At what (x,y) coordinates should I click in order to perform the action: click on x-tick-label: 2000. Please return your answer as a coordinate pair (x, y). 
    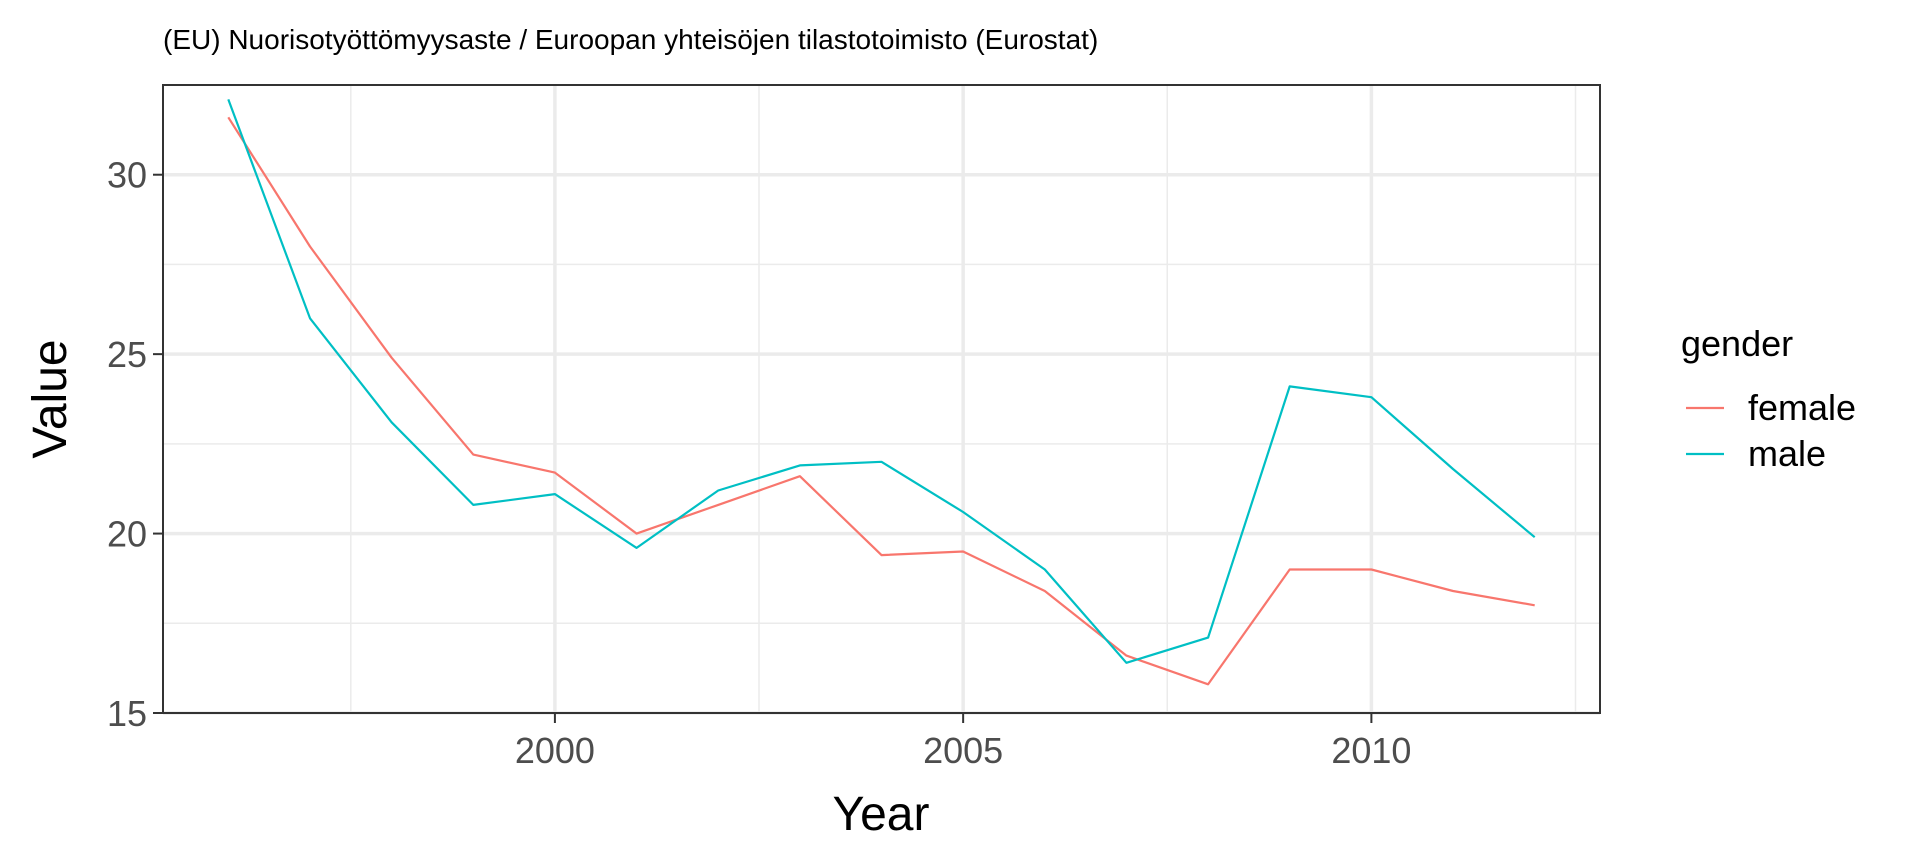
    Looking at the image, I should click on (555, 750).